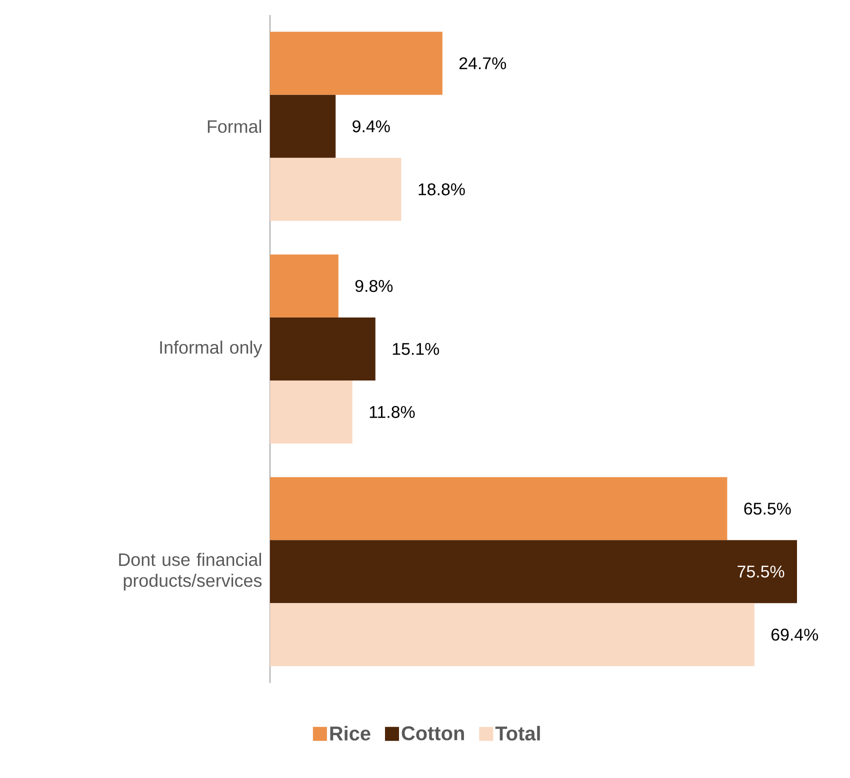 This screenshot has width=850, height=778. I want to click on legend-label: Rice, so click(350, 733).